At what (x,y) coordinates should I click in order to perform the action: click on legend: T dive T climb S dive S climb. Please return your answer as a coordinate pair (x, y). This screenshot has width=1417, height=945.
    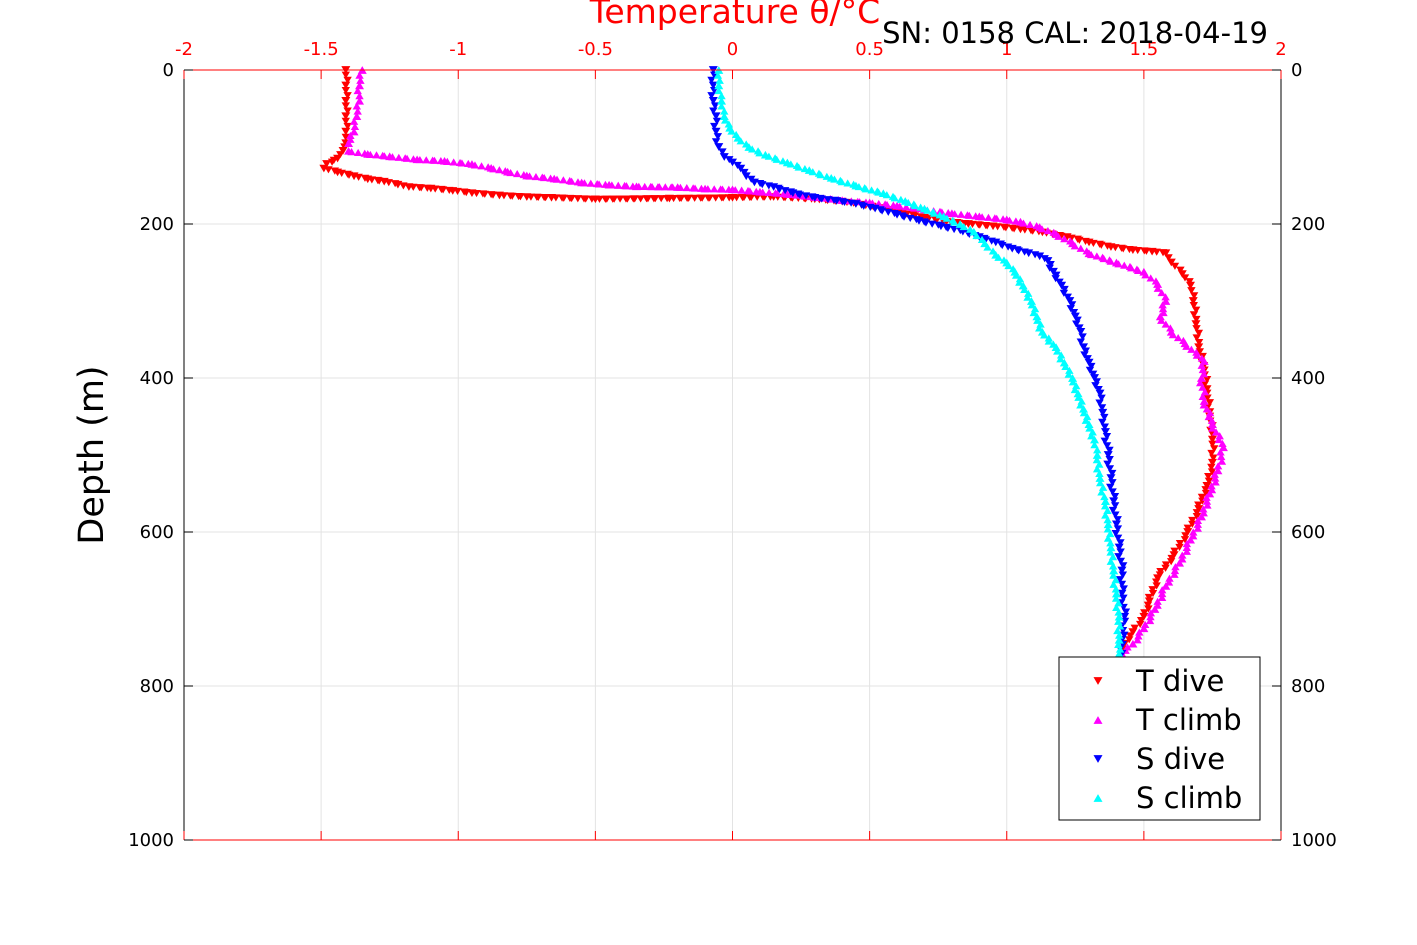
    Looking at the image, I should click on (1159, 738).